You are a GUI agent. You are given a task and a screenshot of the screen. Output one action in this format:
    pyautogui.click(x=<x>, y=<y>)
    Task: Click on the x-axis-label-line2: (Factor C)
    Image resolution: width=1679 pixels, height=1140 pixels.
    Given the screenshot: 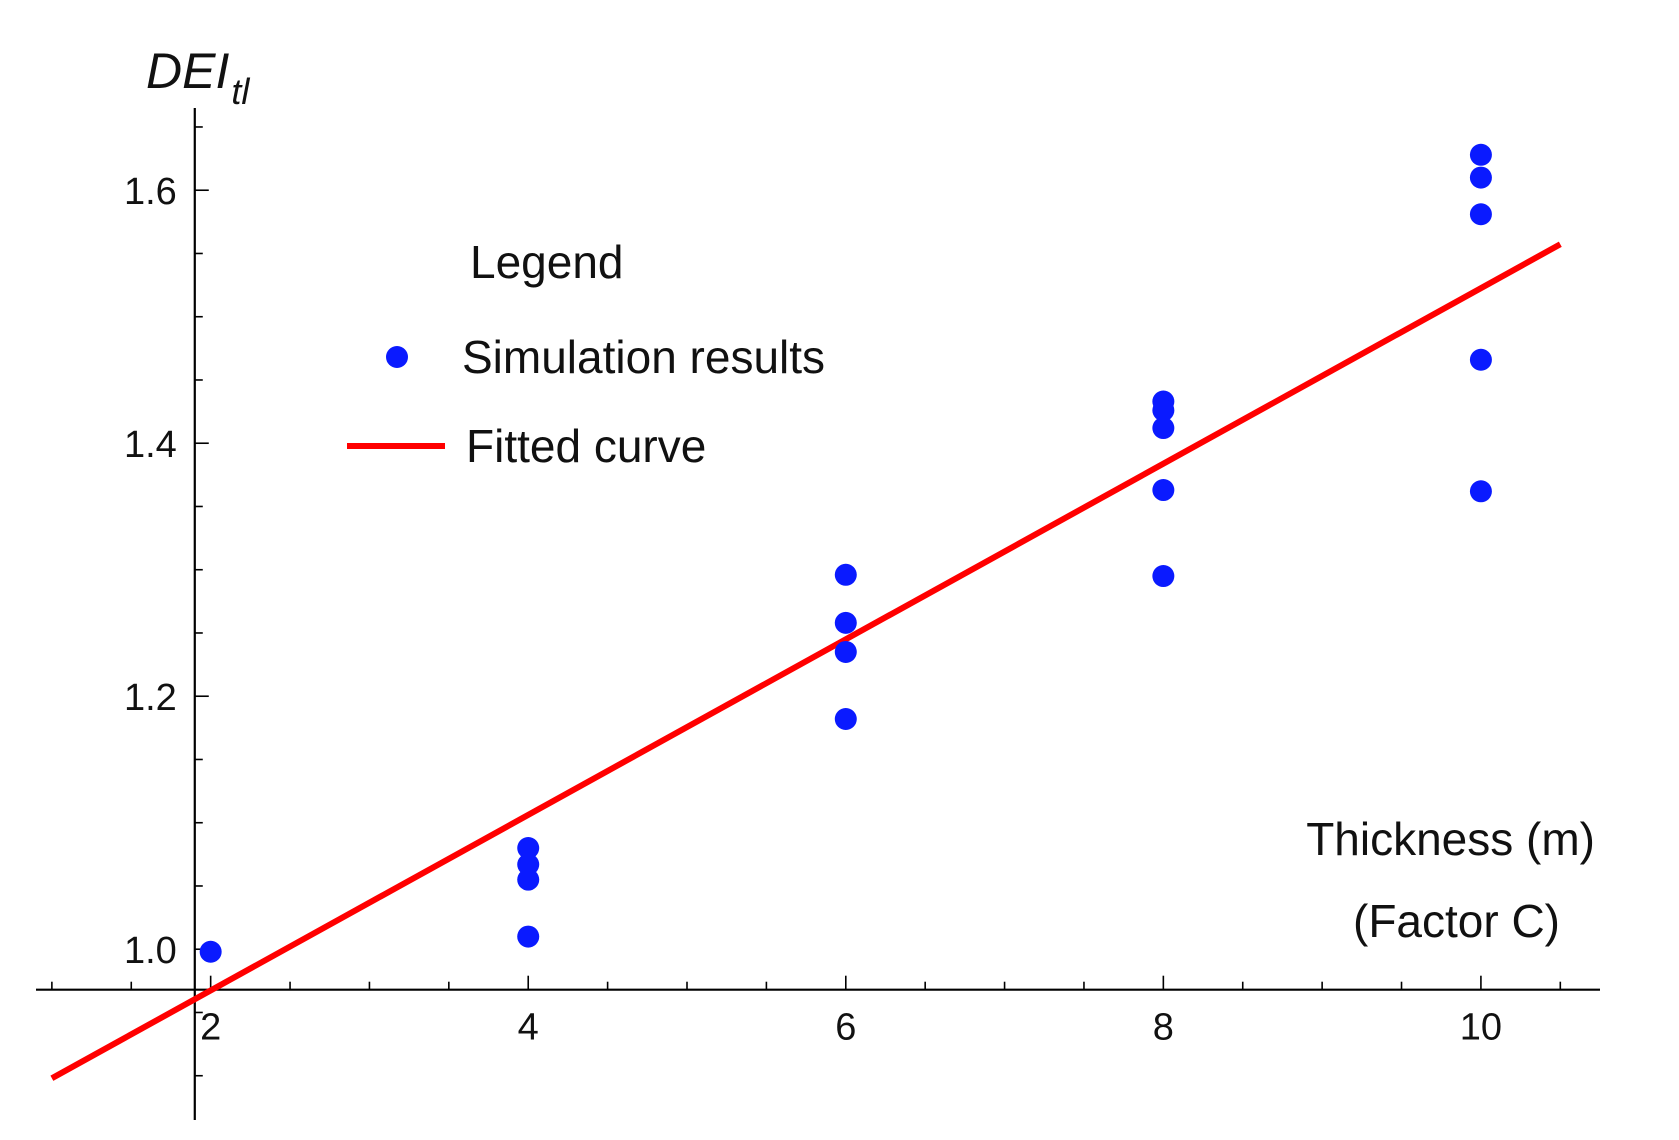 What is the action you would take?
    pyautogui.click(x=1456, y=921)
    